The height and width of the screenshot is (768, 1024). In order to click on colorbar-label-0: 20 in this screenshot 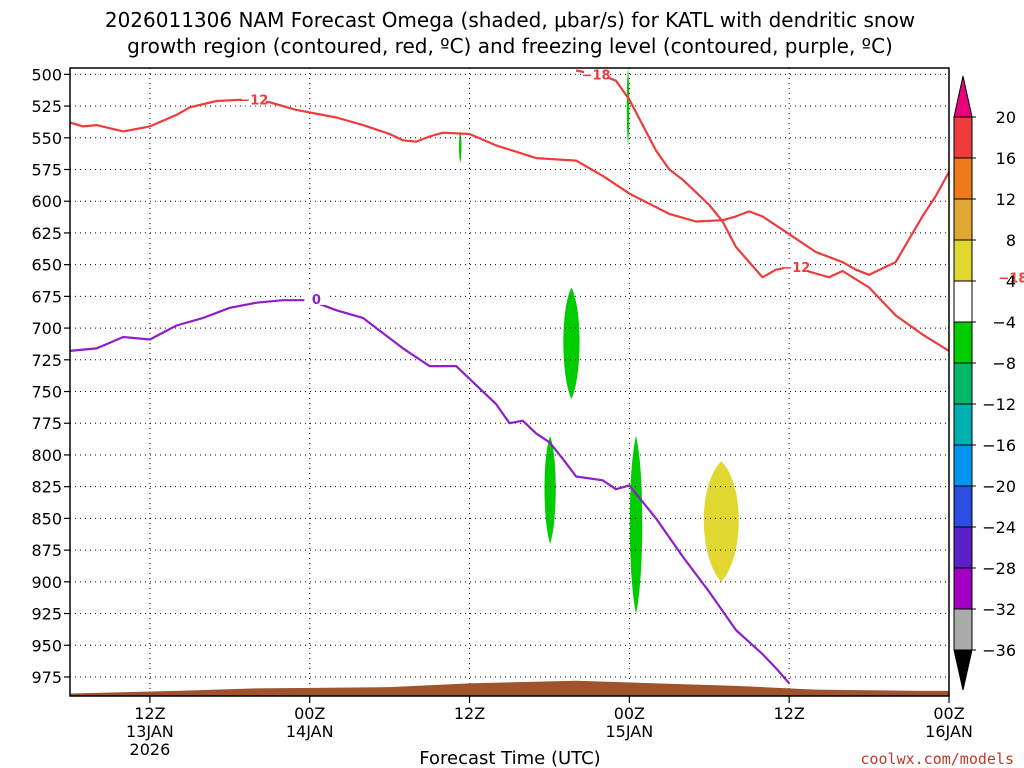, I will do `click(1006, 117)`.